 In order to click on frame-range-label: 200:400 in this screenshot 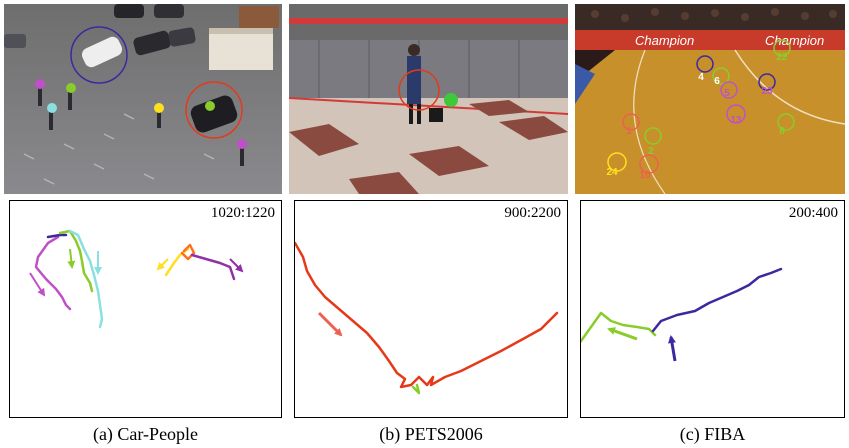, I will do `click(813, 213)`.